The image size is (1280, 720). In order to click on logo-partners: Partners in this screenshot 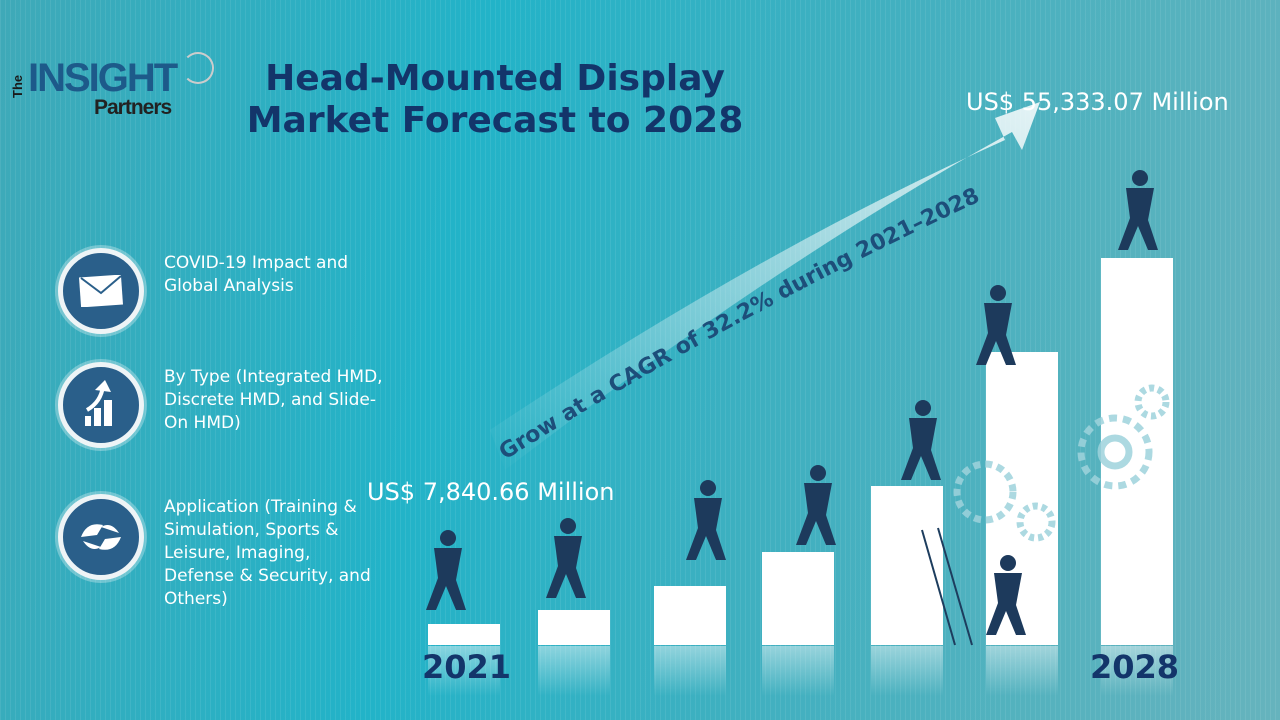, I will do `click(133, 107)`.